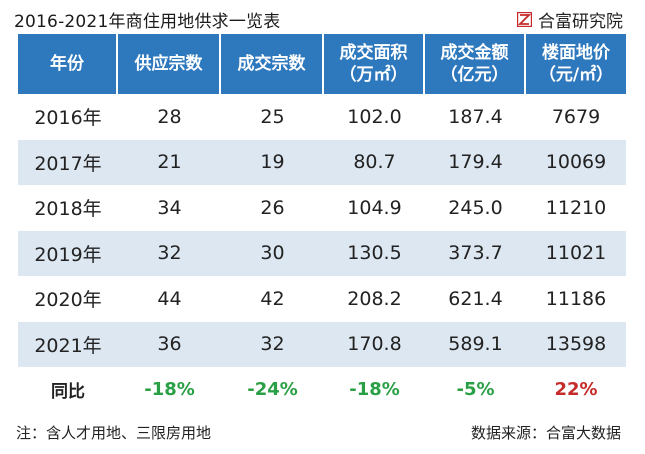  I want to click on cell-floor-price: 11186, so click(576, 299).